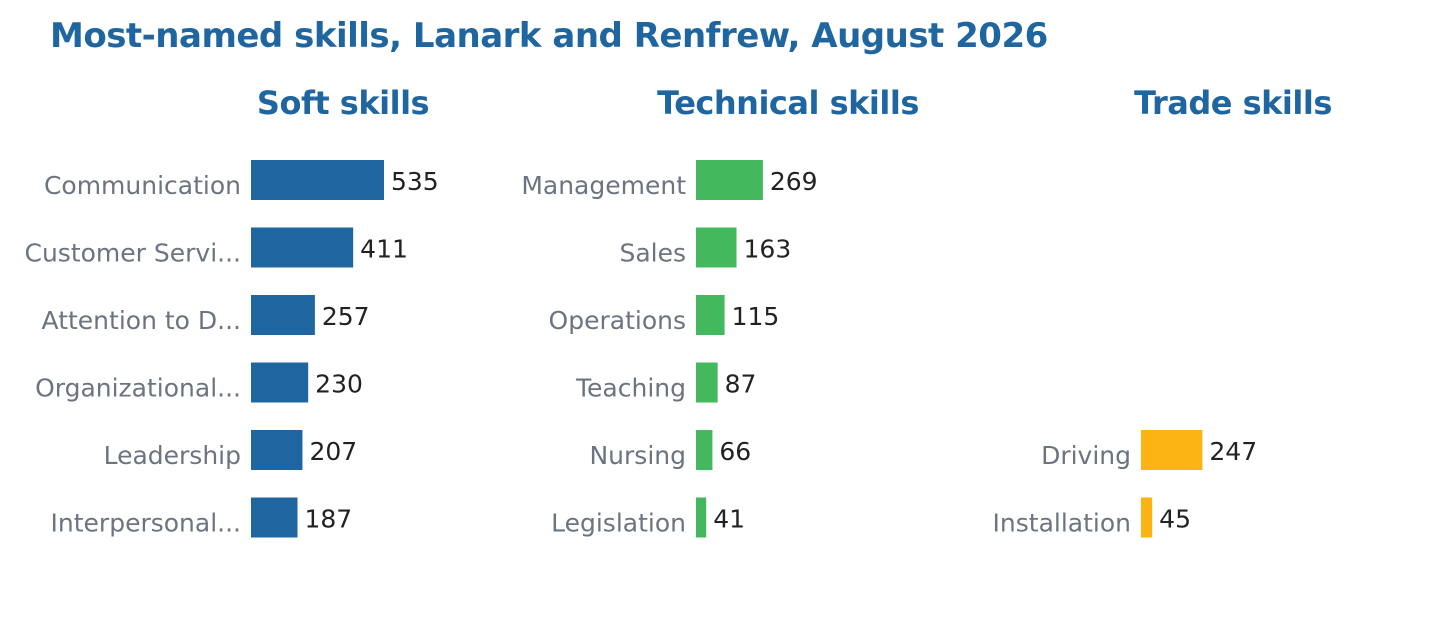 This screenshot has height=634, width=1435. Describe the element at coordinates (328, 519) in the screenshot. I see `soft-value-label-6: 187` at that location.